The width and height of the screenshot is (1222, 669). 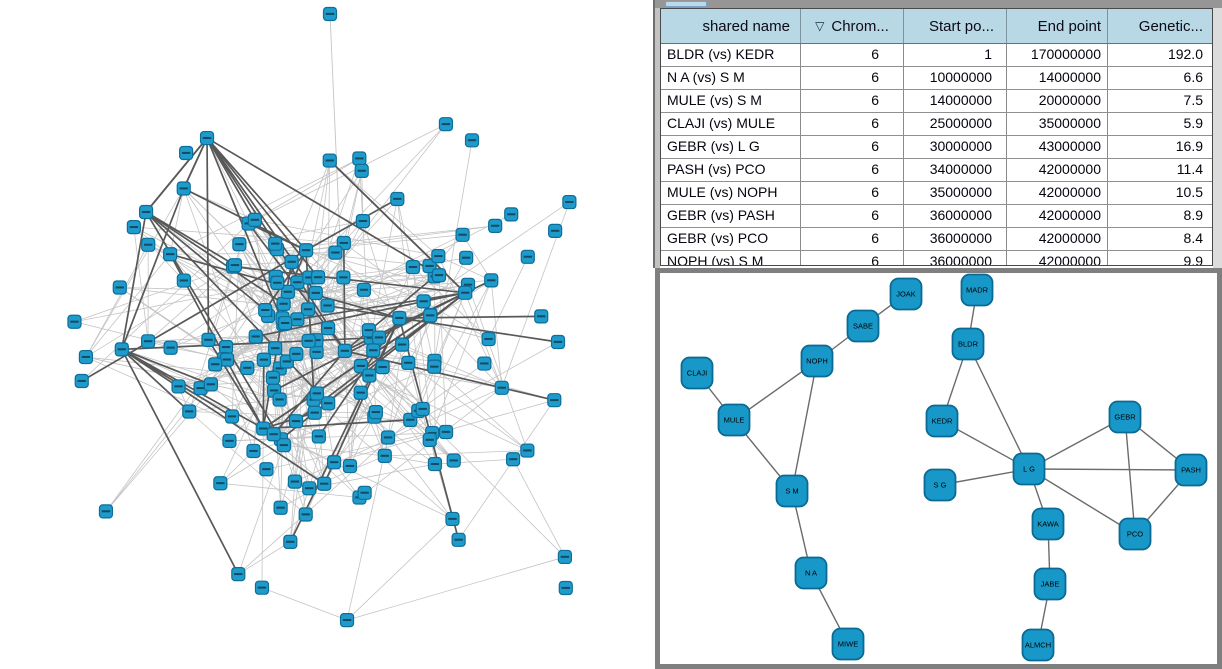 I want to click on table-row: PASH (vs) PCO 6 34000000 42000000 11.4, so click(x=936, y=170).